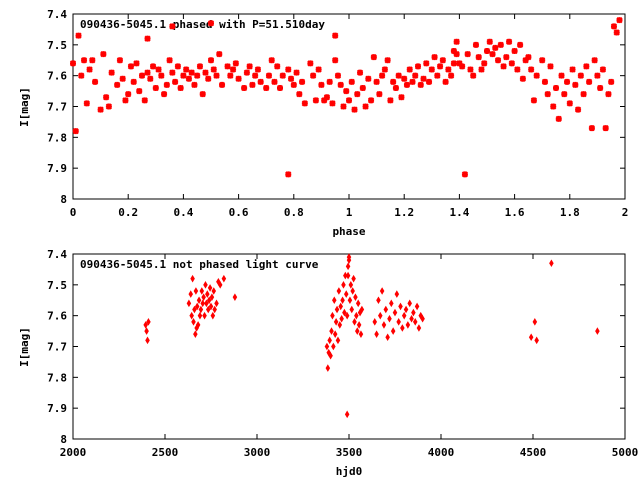 The image size is (640, 480). What do you see at coordinates (348, 231) in the screenshot?
I see `phased-x-axis-label: phase` at bounding box center [348, 231].